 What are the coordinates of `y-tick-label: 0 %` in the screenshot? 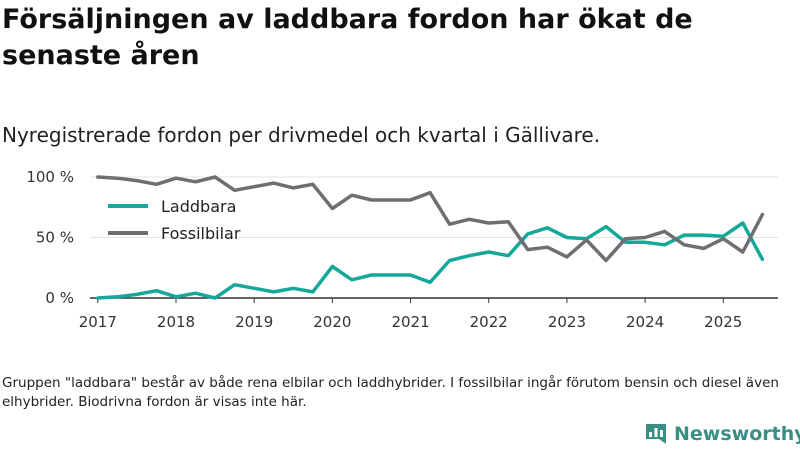 It's located at (59, 298).